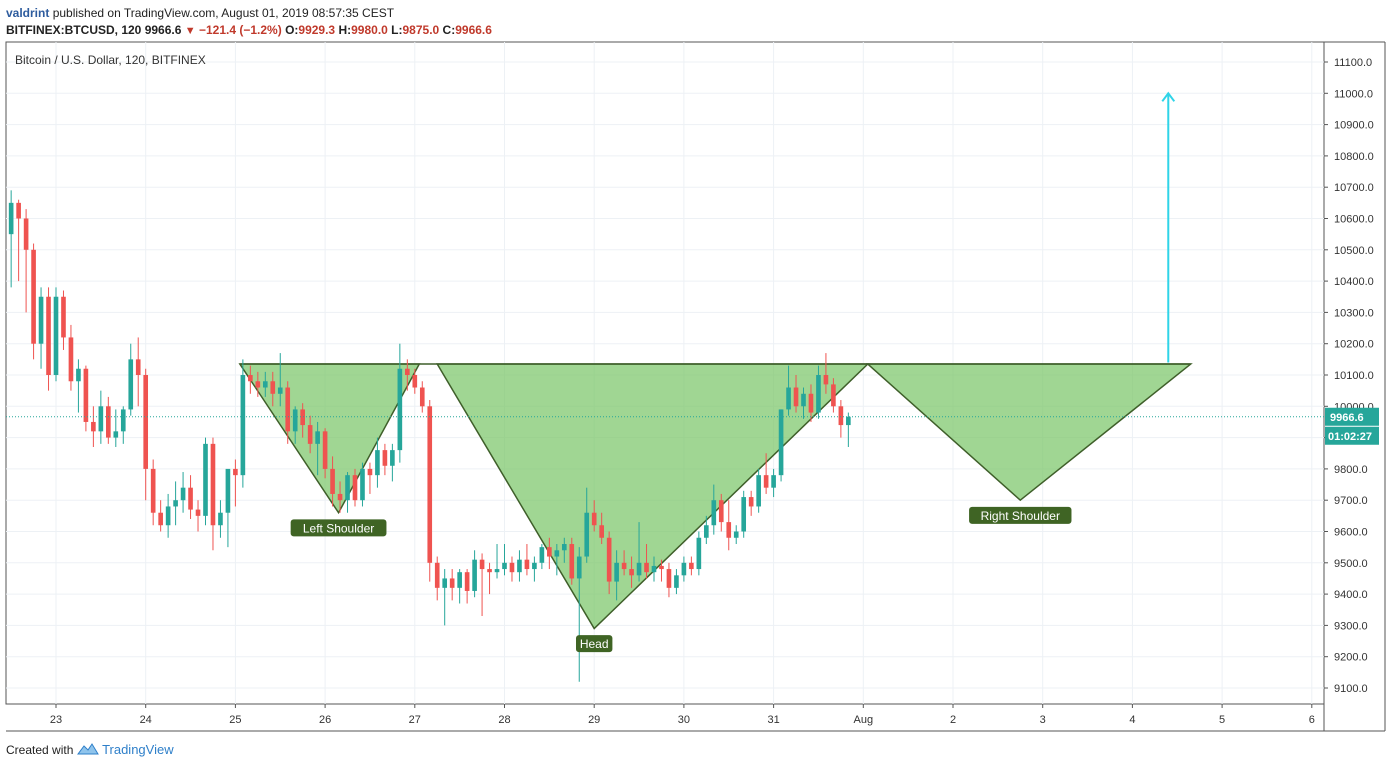 The image size is (1391, 768). I want to click on footer: Created with TradingView, so click(90, 749).